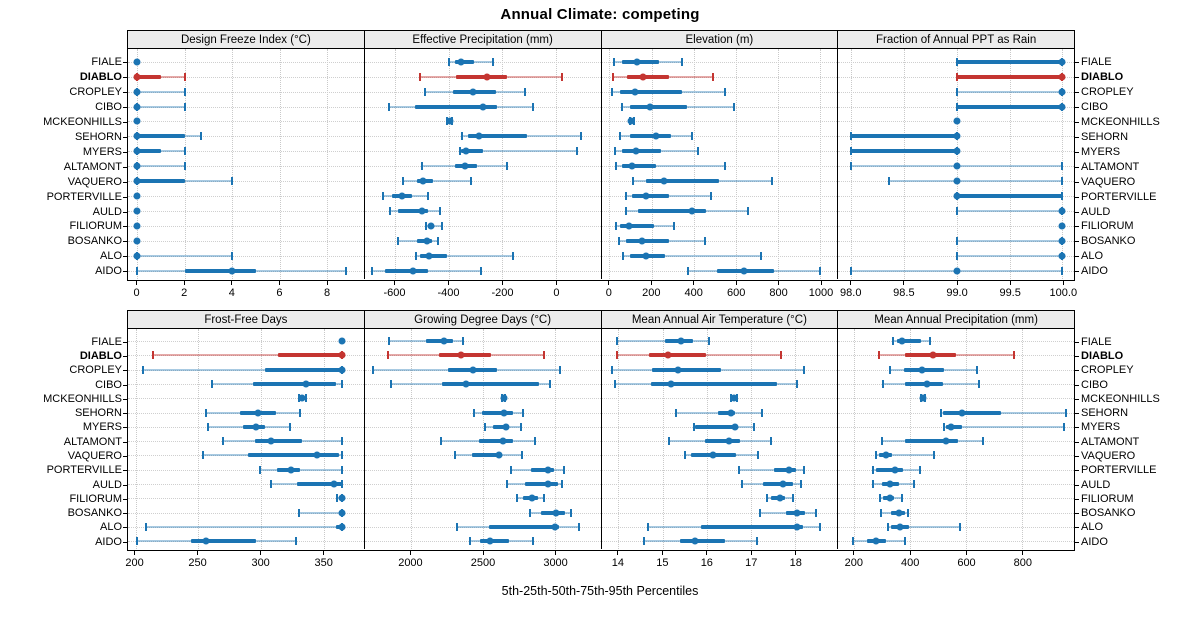 Image resolution: width=1200 pixels, height=625 pixels. Describe the element at coordinates (197, 563) in the screenshot. I see `axis-tick-label: 250` at that location.